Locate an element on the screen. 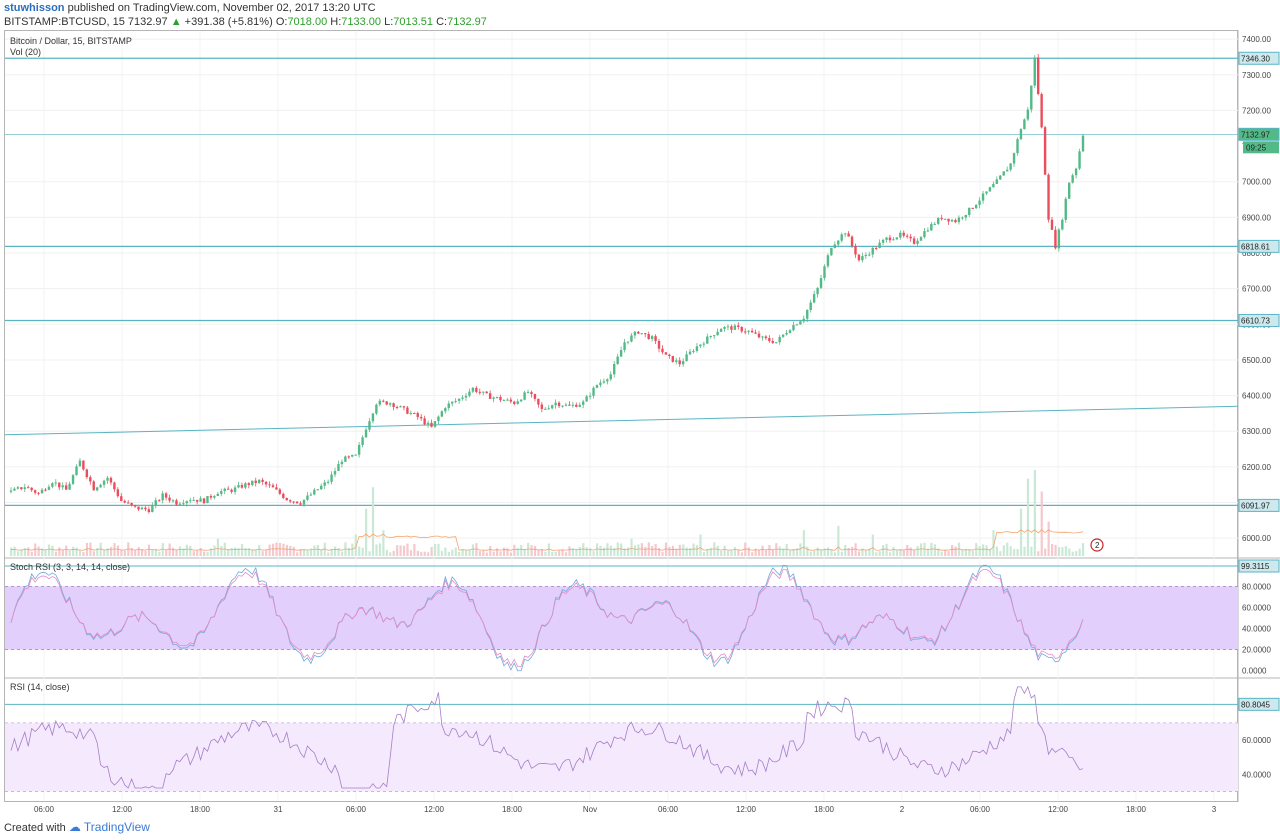 The height and width of the screenshot is (840, 1280). rsi-tick-label: 40.0000 is located at coordinates (1256, 774).